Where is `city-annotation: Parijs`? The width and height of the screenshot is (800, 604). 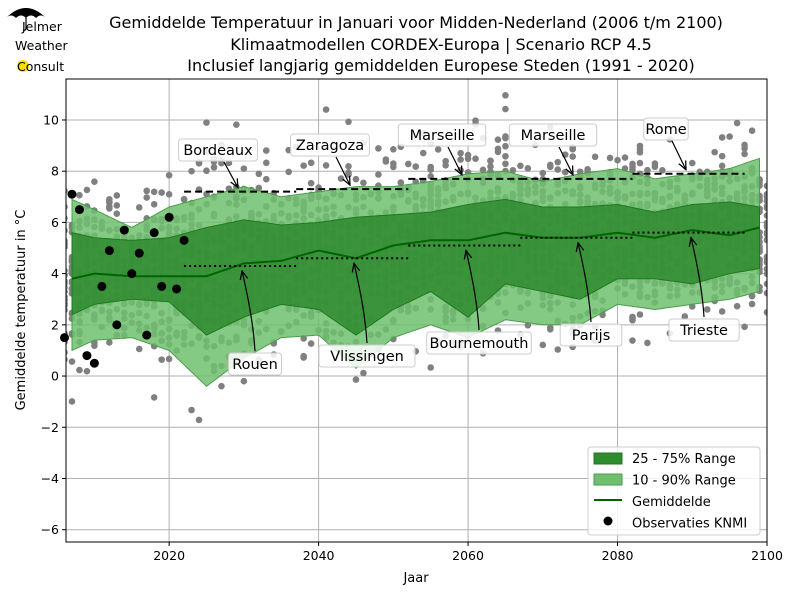 city-annotation: Parijs is located at coordinates (591, 335).